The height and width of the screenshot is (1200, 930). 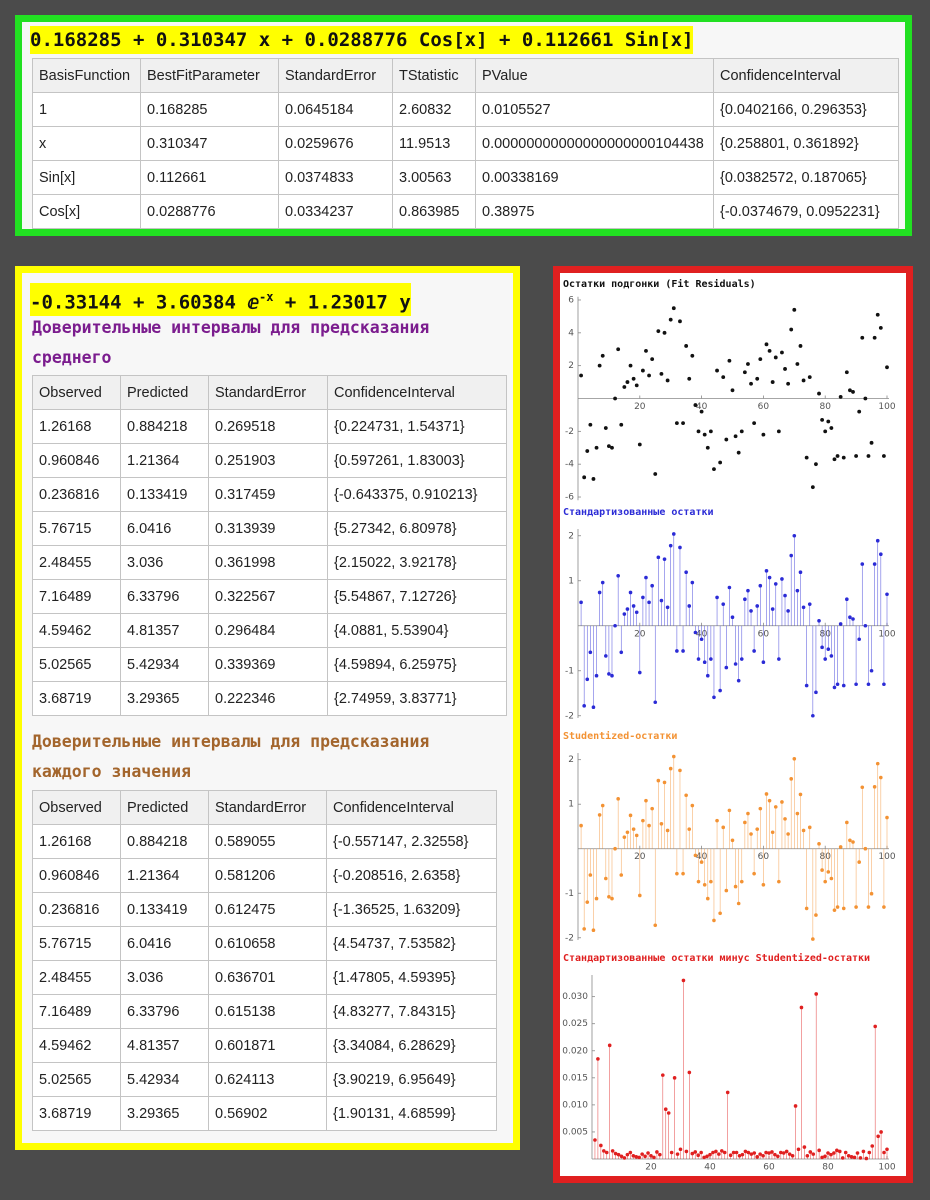 What do you see at coordinates (86, 109) in the screenshot?
I see `table-cell: 1` at bounding box center [86, 109].